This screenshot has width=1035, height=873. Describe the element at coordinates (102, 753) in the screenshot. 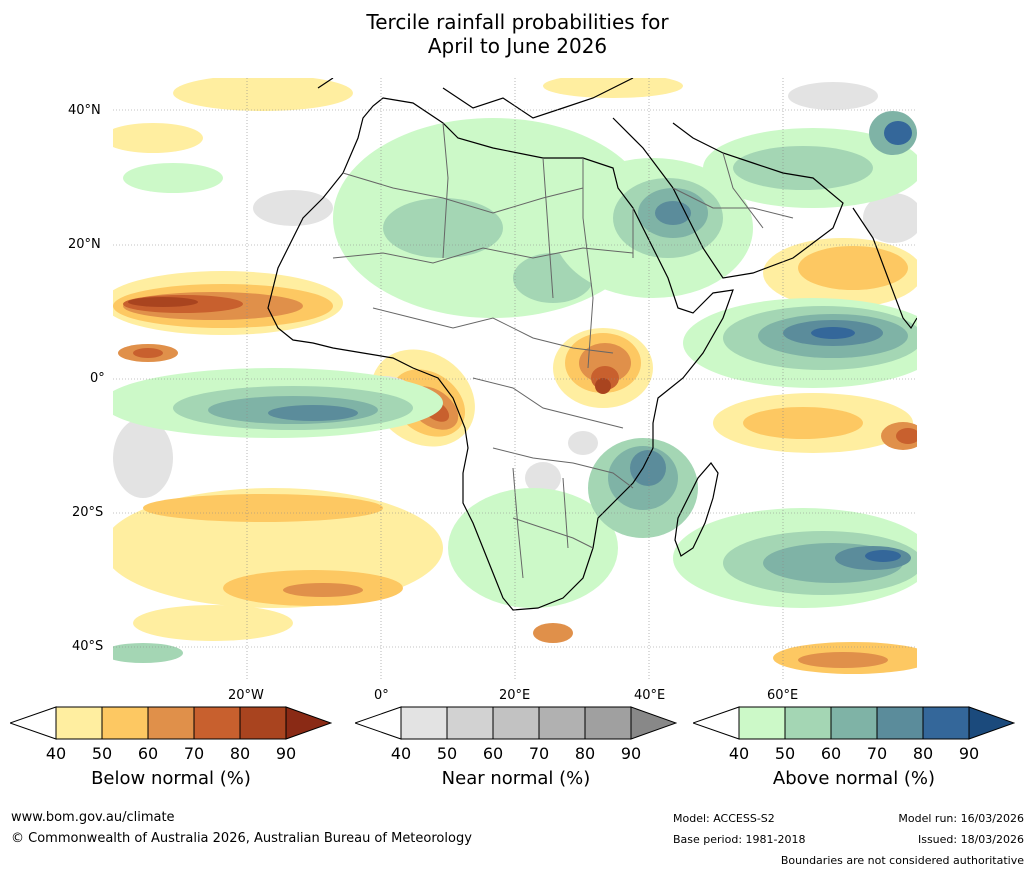

I see `below-tick-50: 50` at that location.